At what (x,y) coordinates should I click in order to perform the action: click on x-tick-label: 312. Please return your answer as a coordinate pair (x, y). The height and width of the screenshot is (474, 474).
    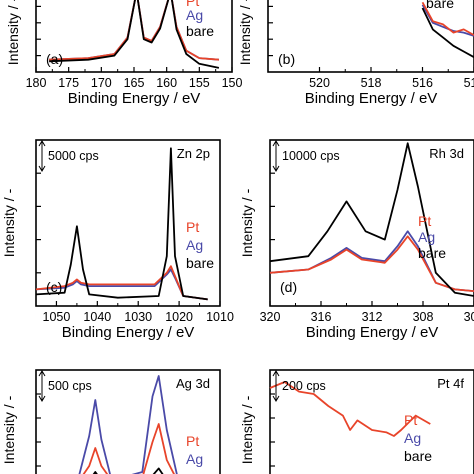
    Looking at the image, I should click on (372, 317).